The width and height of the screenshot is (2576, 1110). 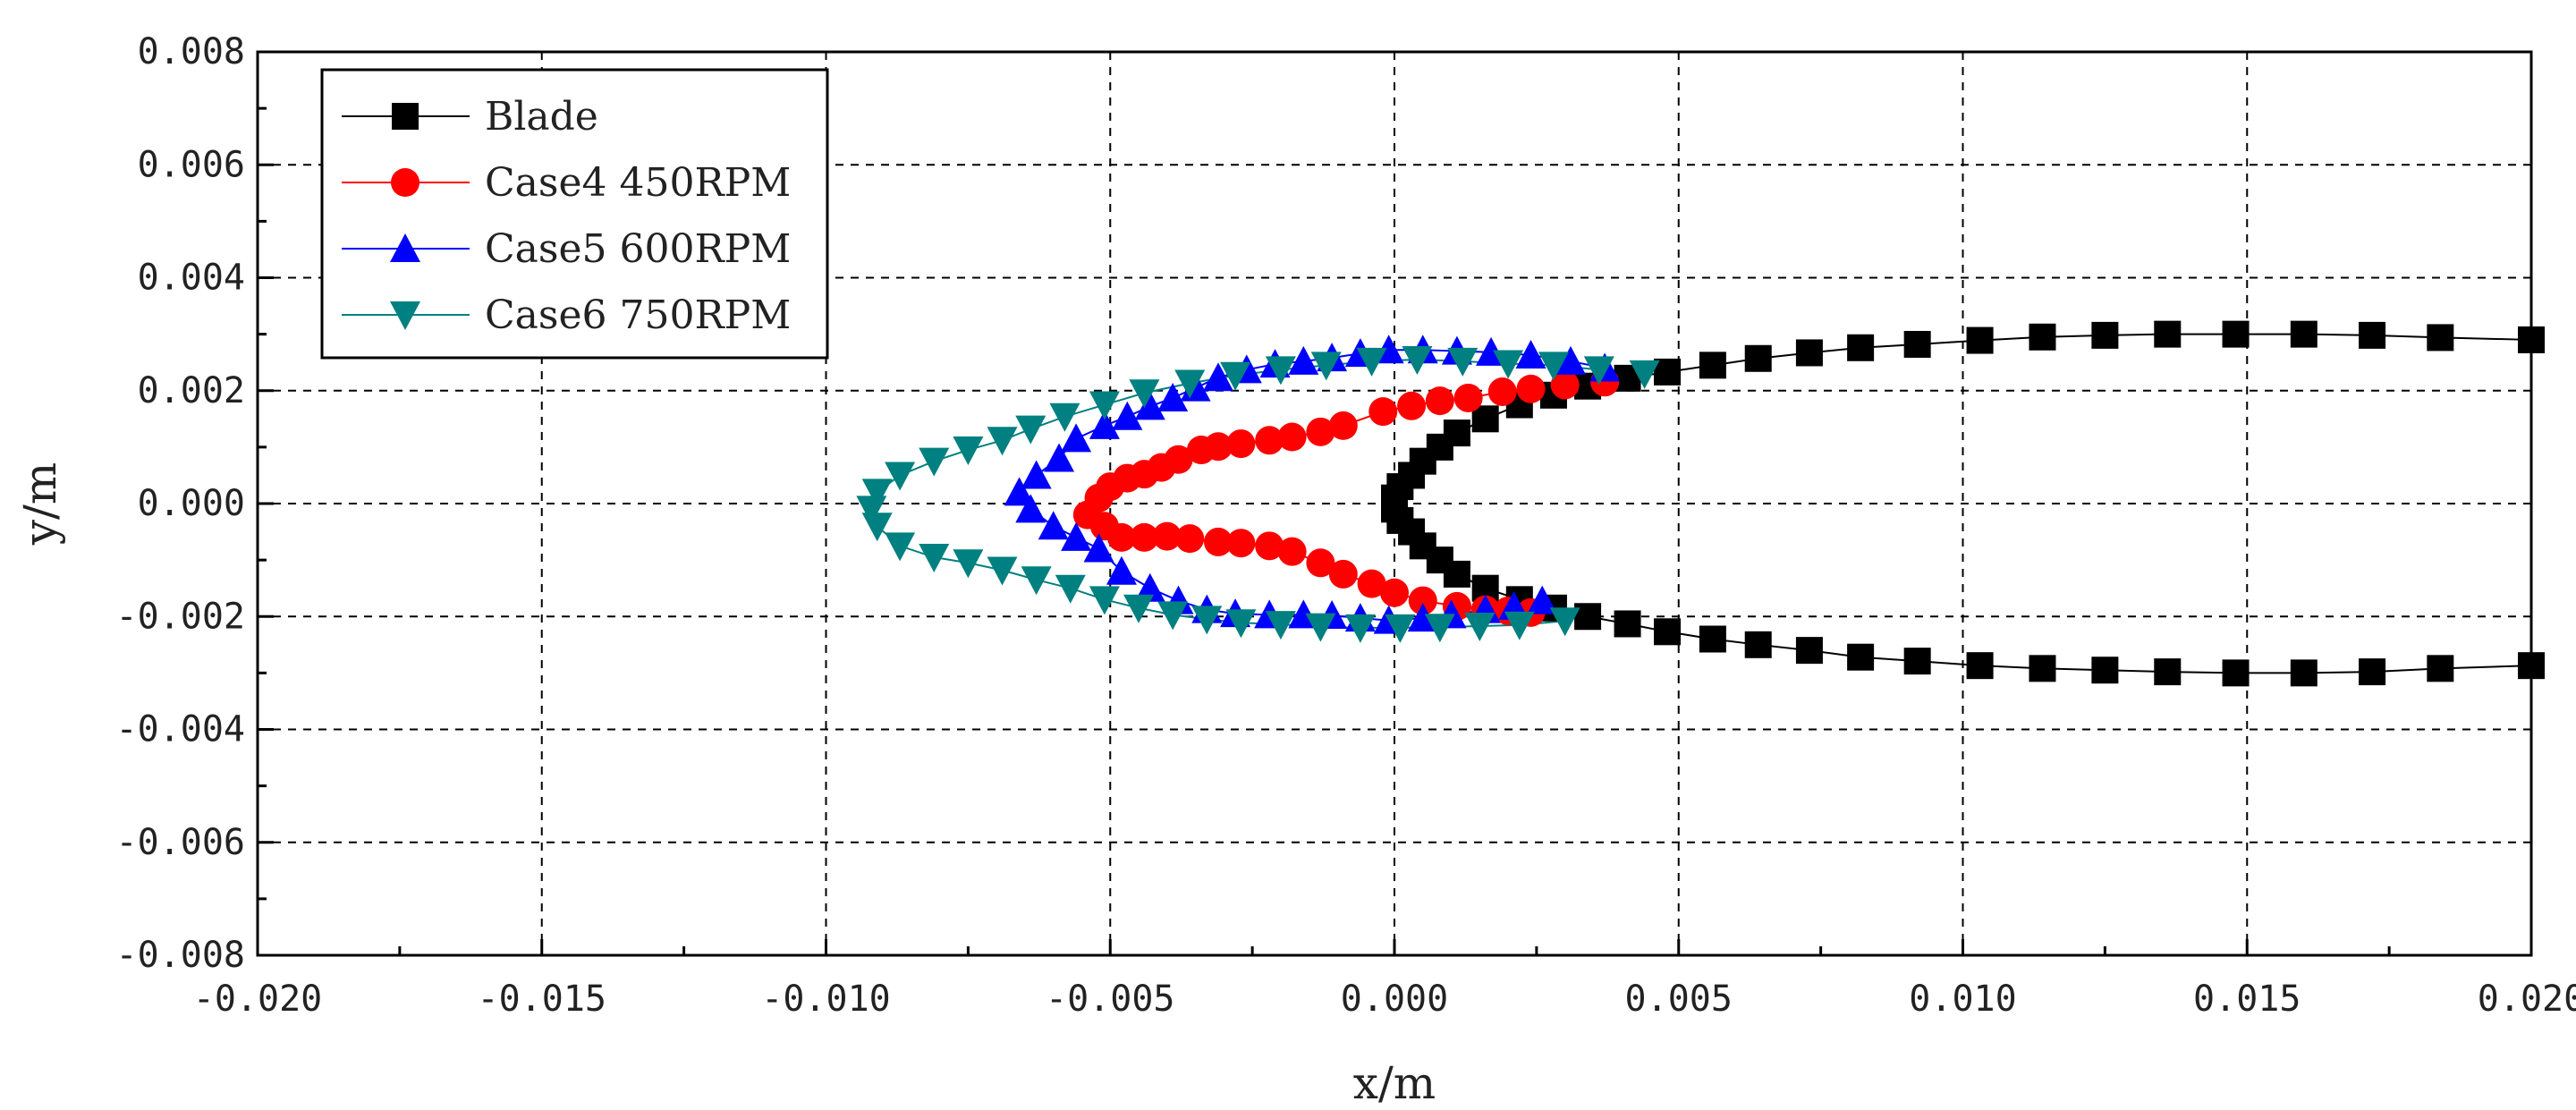 What do you see at coordinates (638, 315) in the screenshot?
I see `legend-label: Case6 750RPM` at bounding box center [638, 315].